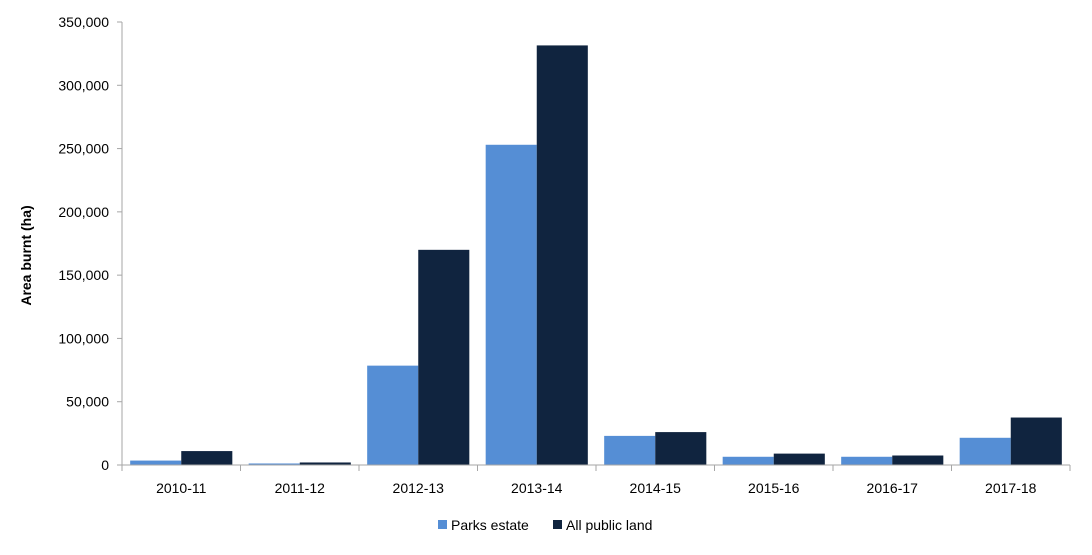 The width and height of the screenshot is (1092, 555). I want to click on x-tick-label: 2010-11, so click(181, 488).